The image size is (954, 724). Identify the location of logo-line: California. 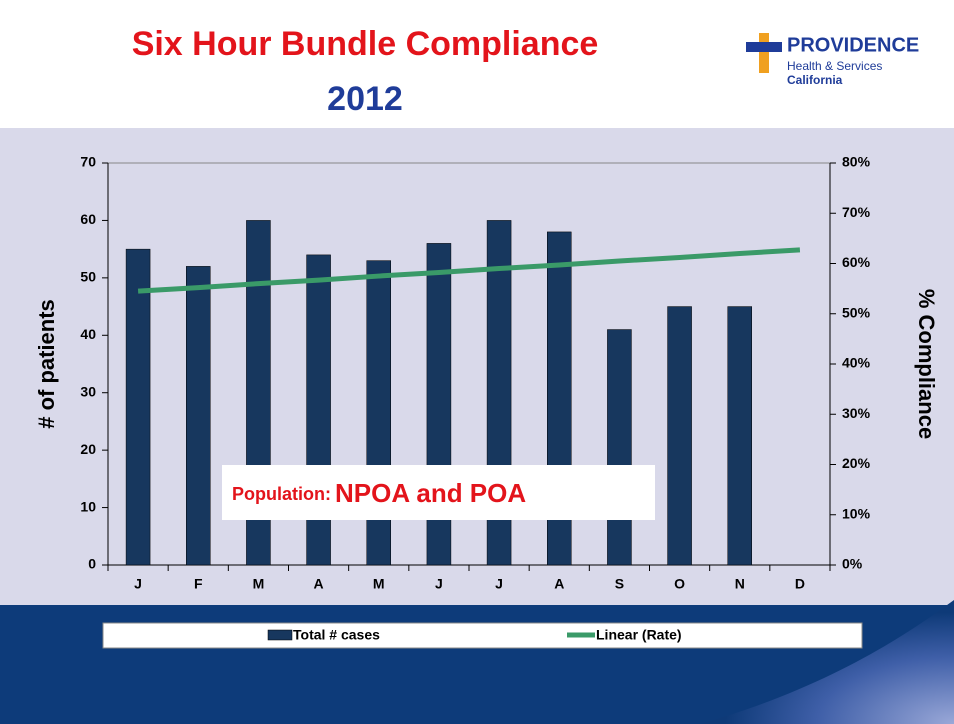
(815, 80).